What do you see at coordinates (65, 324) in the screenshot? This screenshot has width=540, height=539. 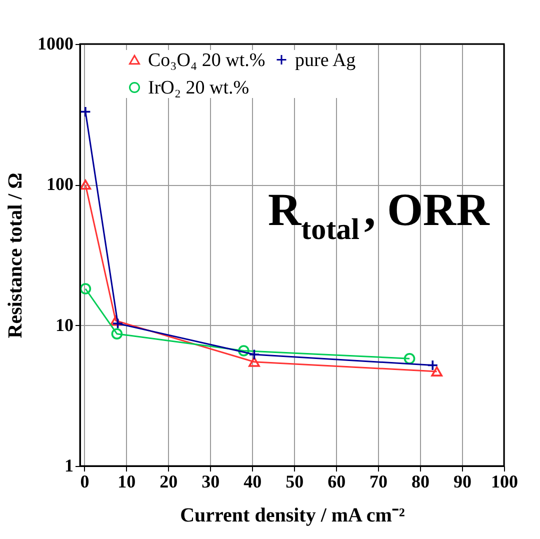 I see `y-tick-label: 10` at bounding box center [65, 324].